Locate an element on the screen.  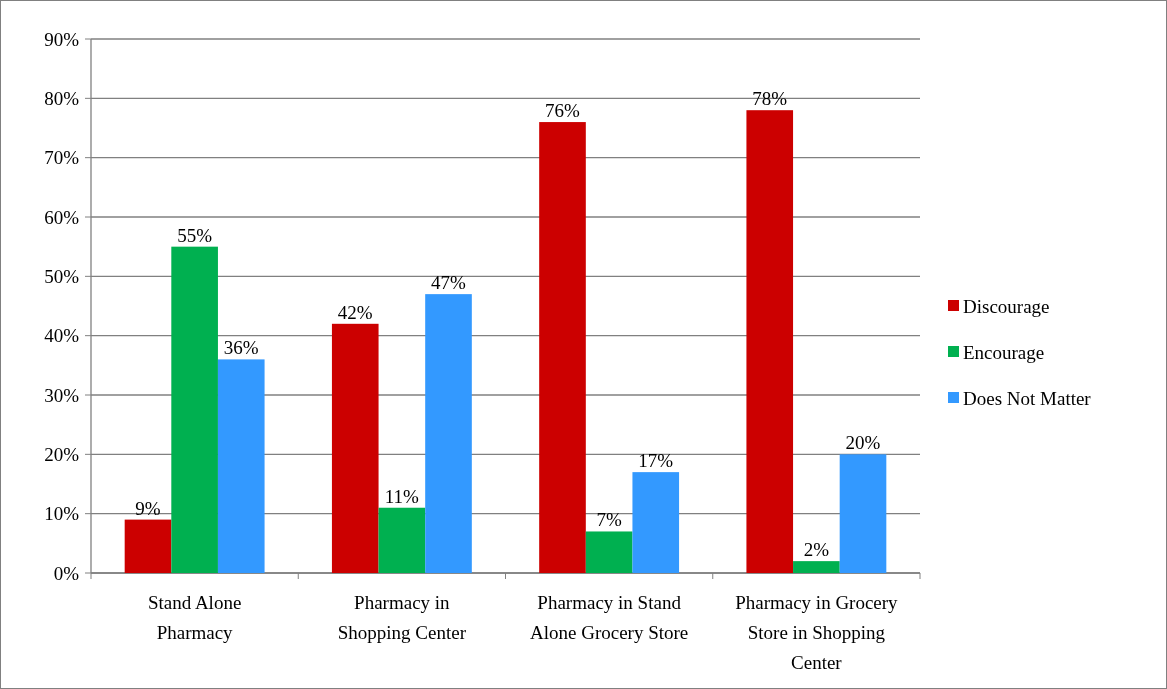
data-label: 36% is located at coordinates (241, 348).